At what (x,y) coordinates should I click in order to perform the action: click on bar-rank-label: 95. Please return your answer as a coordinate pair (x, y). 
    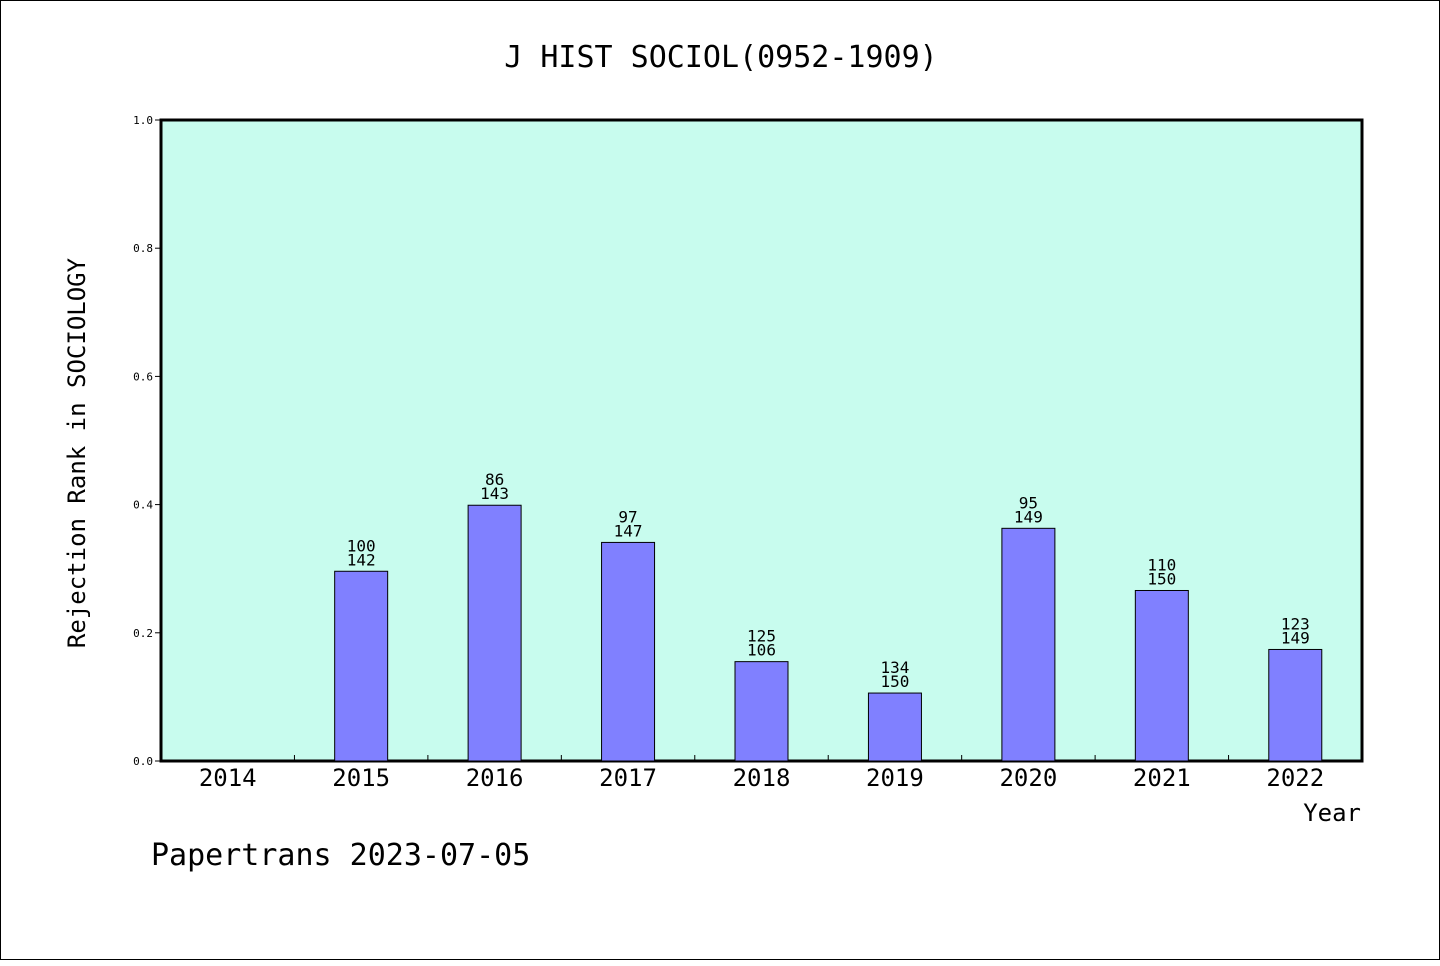
    Looking at the image, I should click on (1028, 502).